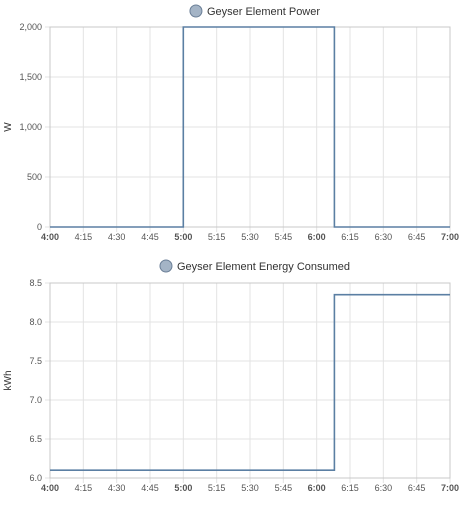 This screenshot has width=463, height=505. I want to click on y-tick-label: 1,500, so click(30, 77).